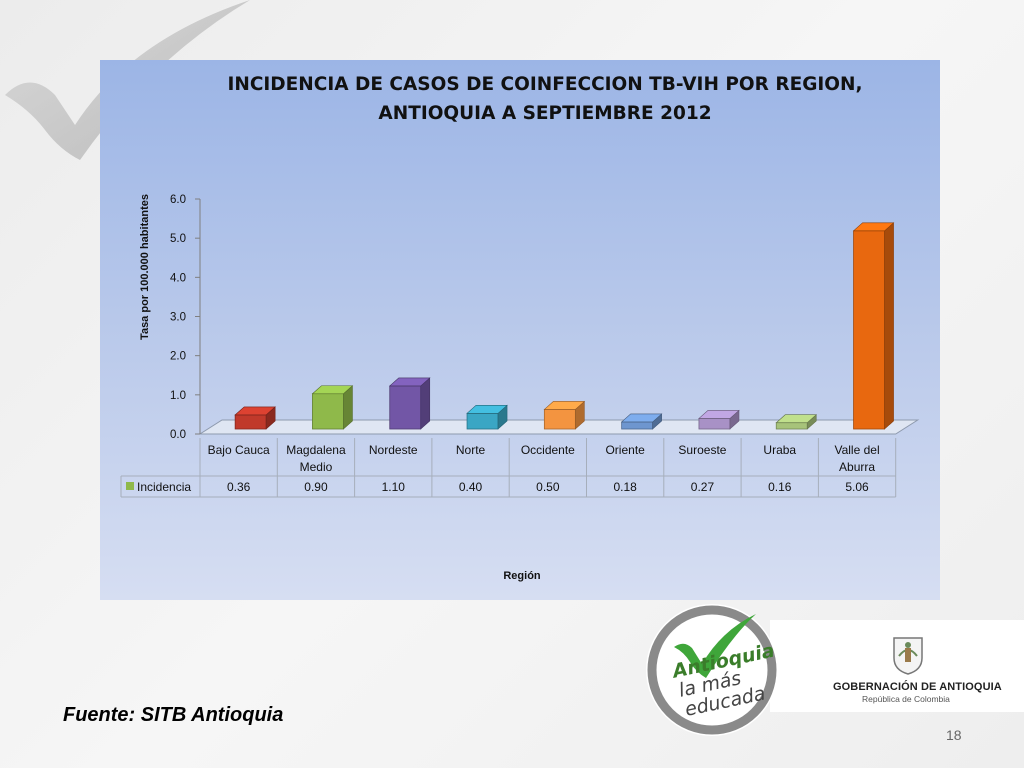  I want to click on data-value-label: 1.10, so click(394, 487).